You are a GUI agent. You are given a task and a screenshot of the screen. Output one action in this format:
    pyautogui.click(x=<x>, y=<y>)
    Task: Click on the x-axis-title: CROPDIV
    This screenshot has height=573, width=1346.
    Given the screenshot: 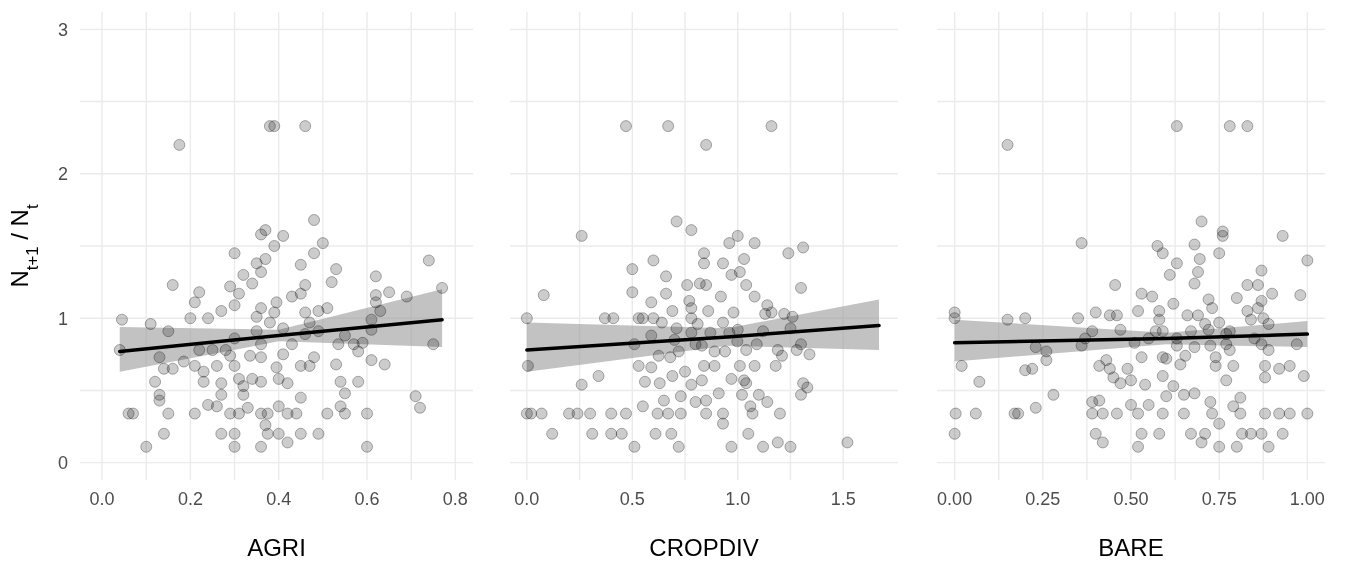 What is the action you would take?
    pyautogui.click(x=704, y=547)
    